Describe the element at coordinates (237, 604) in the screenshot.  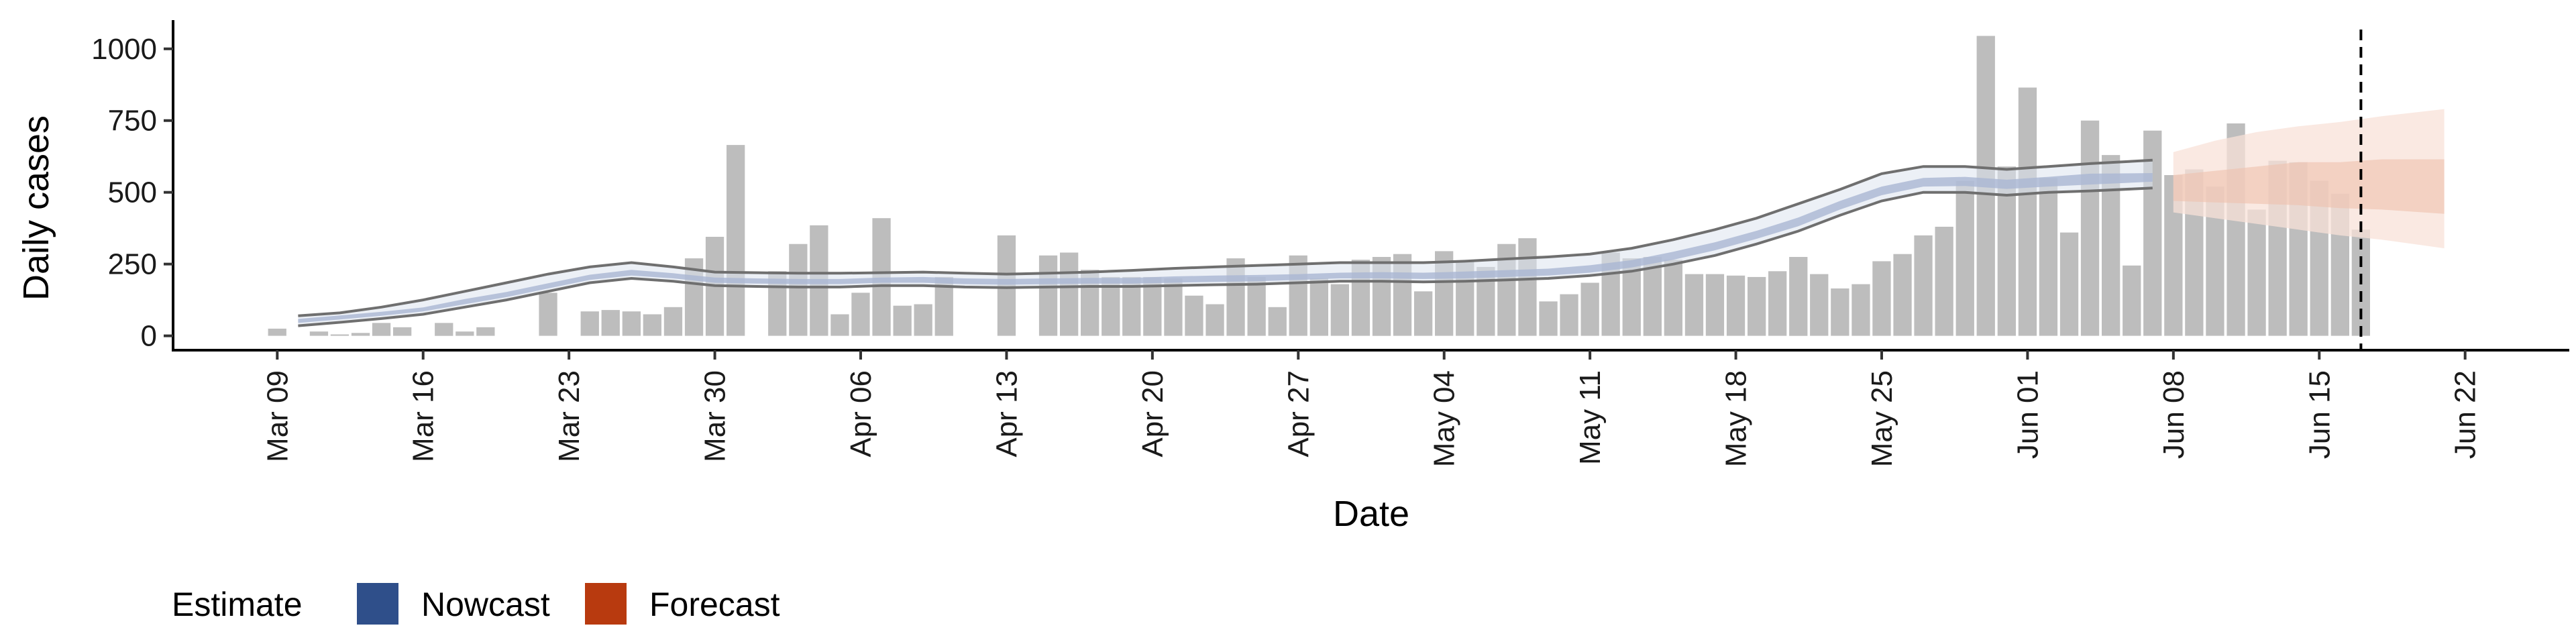
I see `legend-title: Estimate` at that location.